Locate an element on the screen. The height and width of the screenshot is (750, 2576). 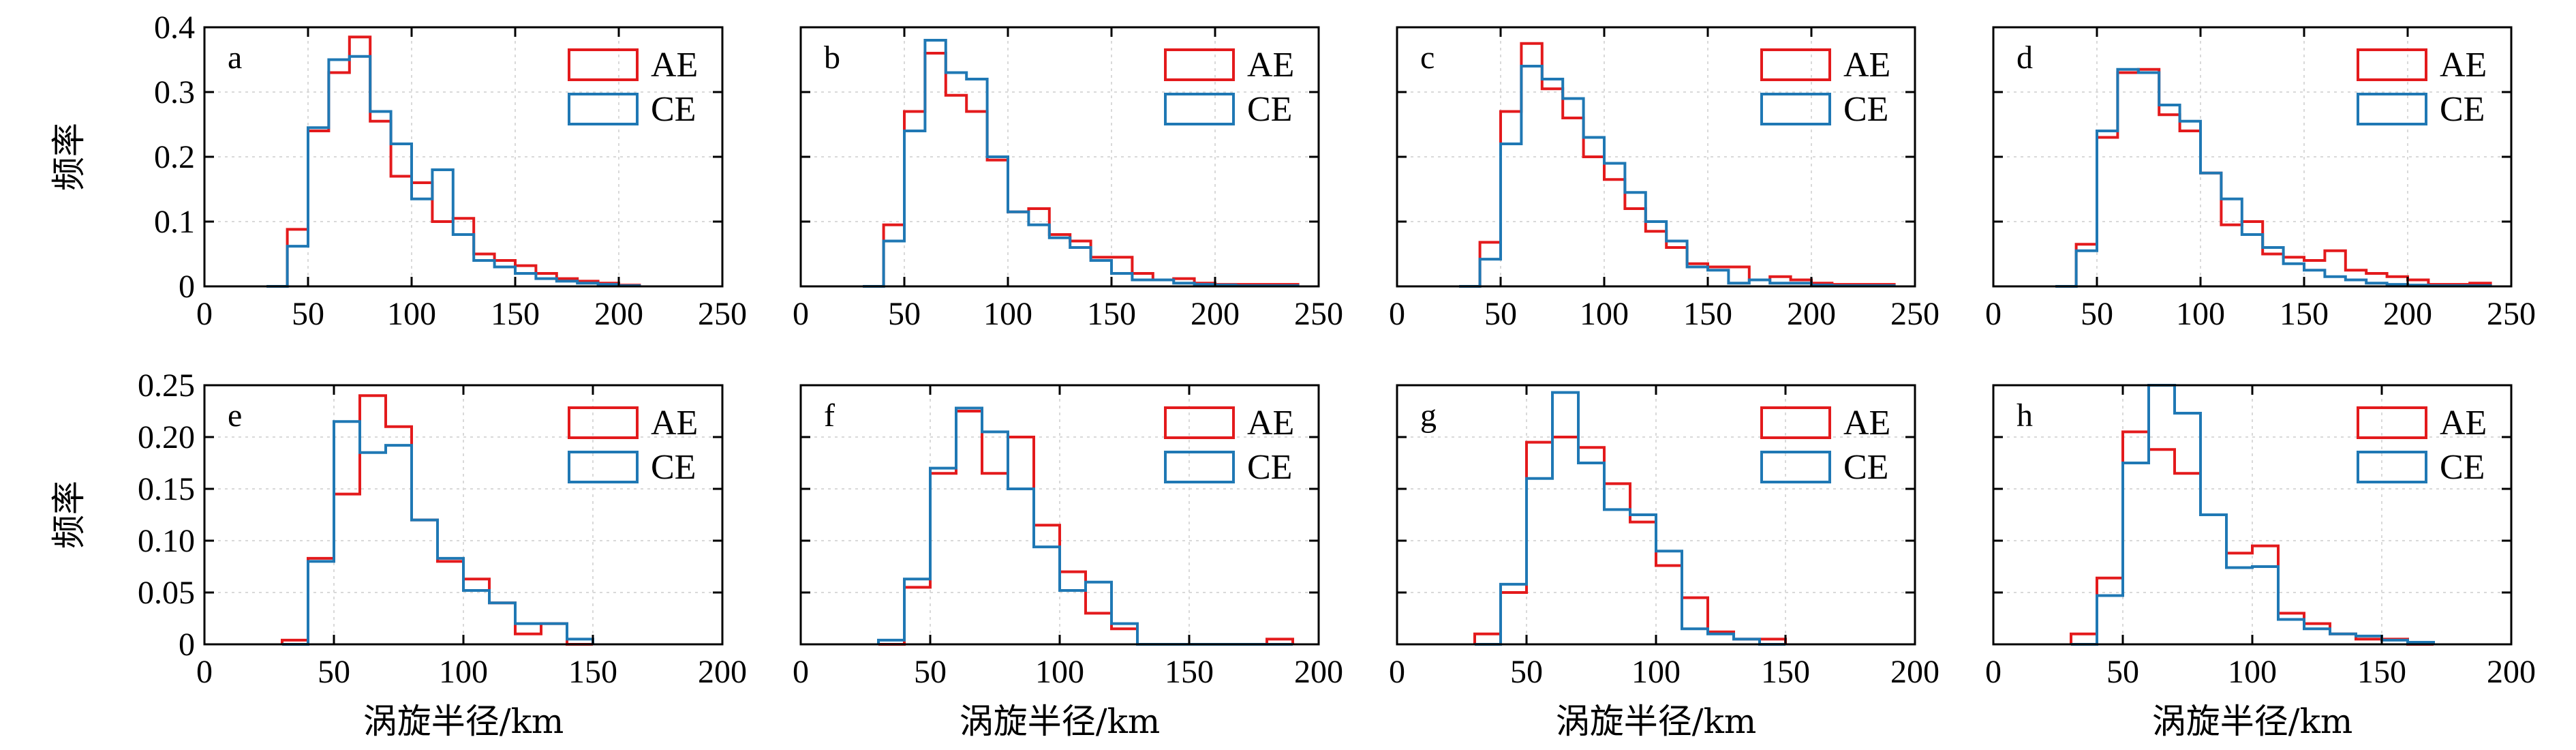
panel-letter: c is located at coordinates (1428, 58).